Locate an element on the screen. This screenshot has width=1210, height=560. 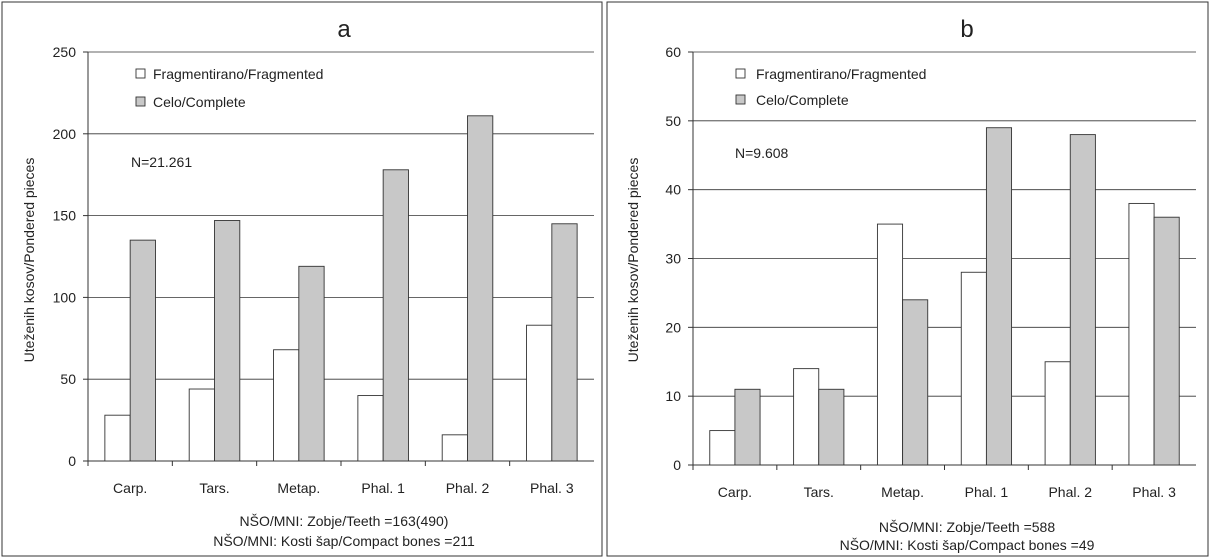
y-tick-label: 30 is located at coordinates (673, 259).